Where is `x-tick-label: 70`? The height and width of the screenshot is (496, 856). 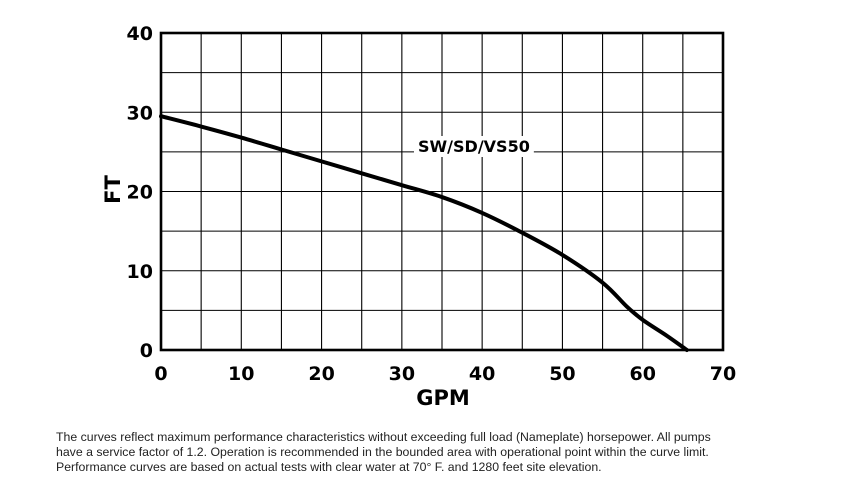
x-tick-label: 70 is located at coordinates (723, 374).